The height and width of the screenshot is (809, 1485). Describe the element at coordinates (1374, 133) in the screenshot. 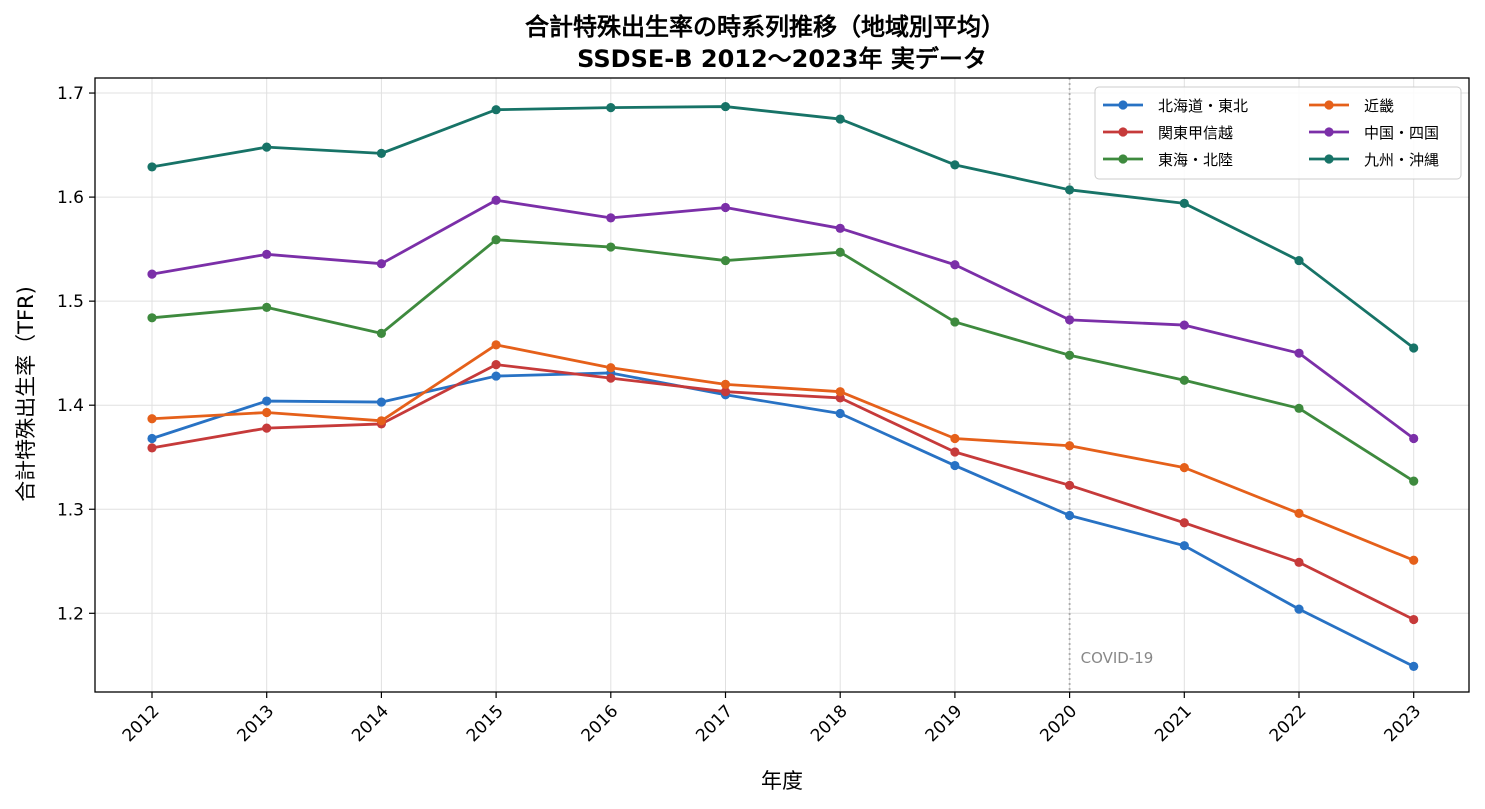

I see `legend-item: 中国・四国` at that location.